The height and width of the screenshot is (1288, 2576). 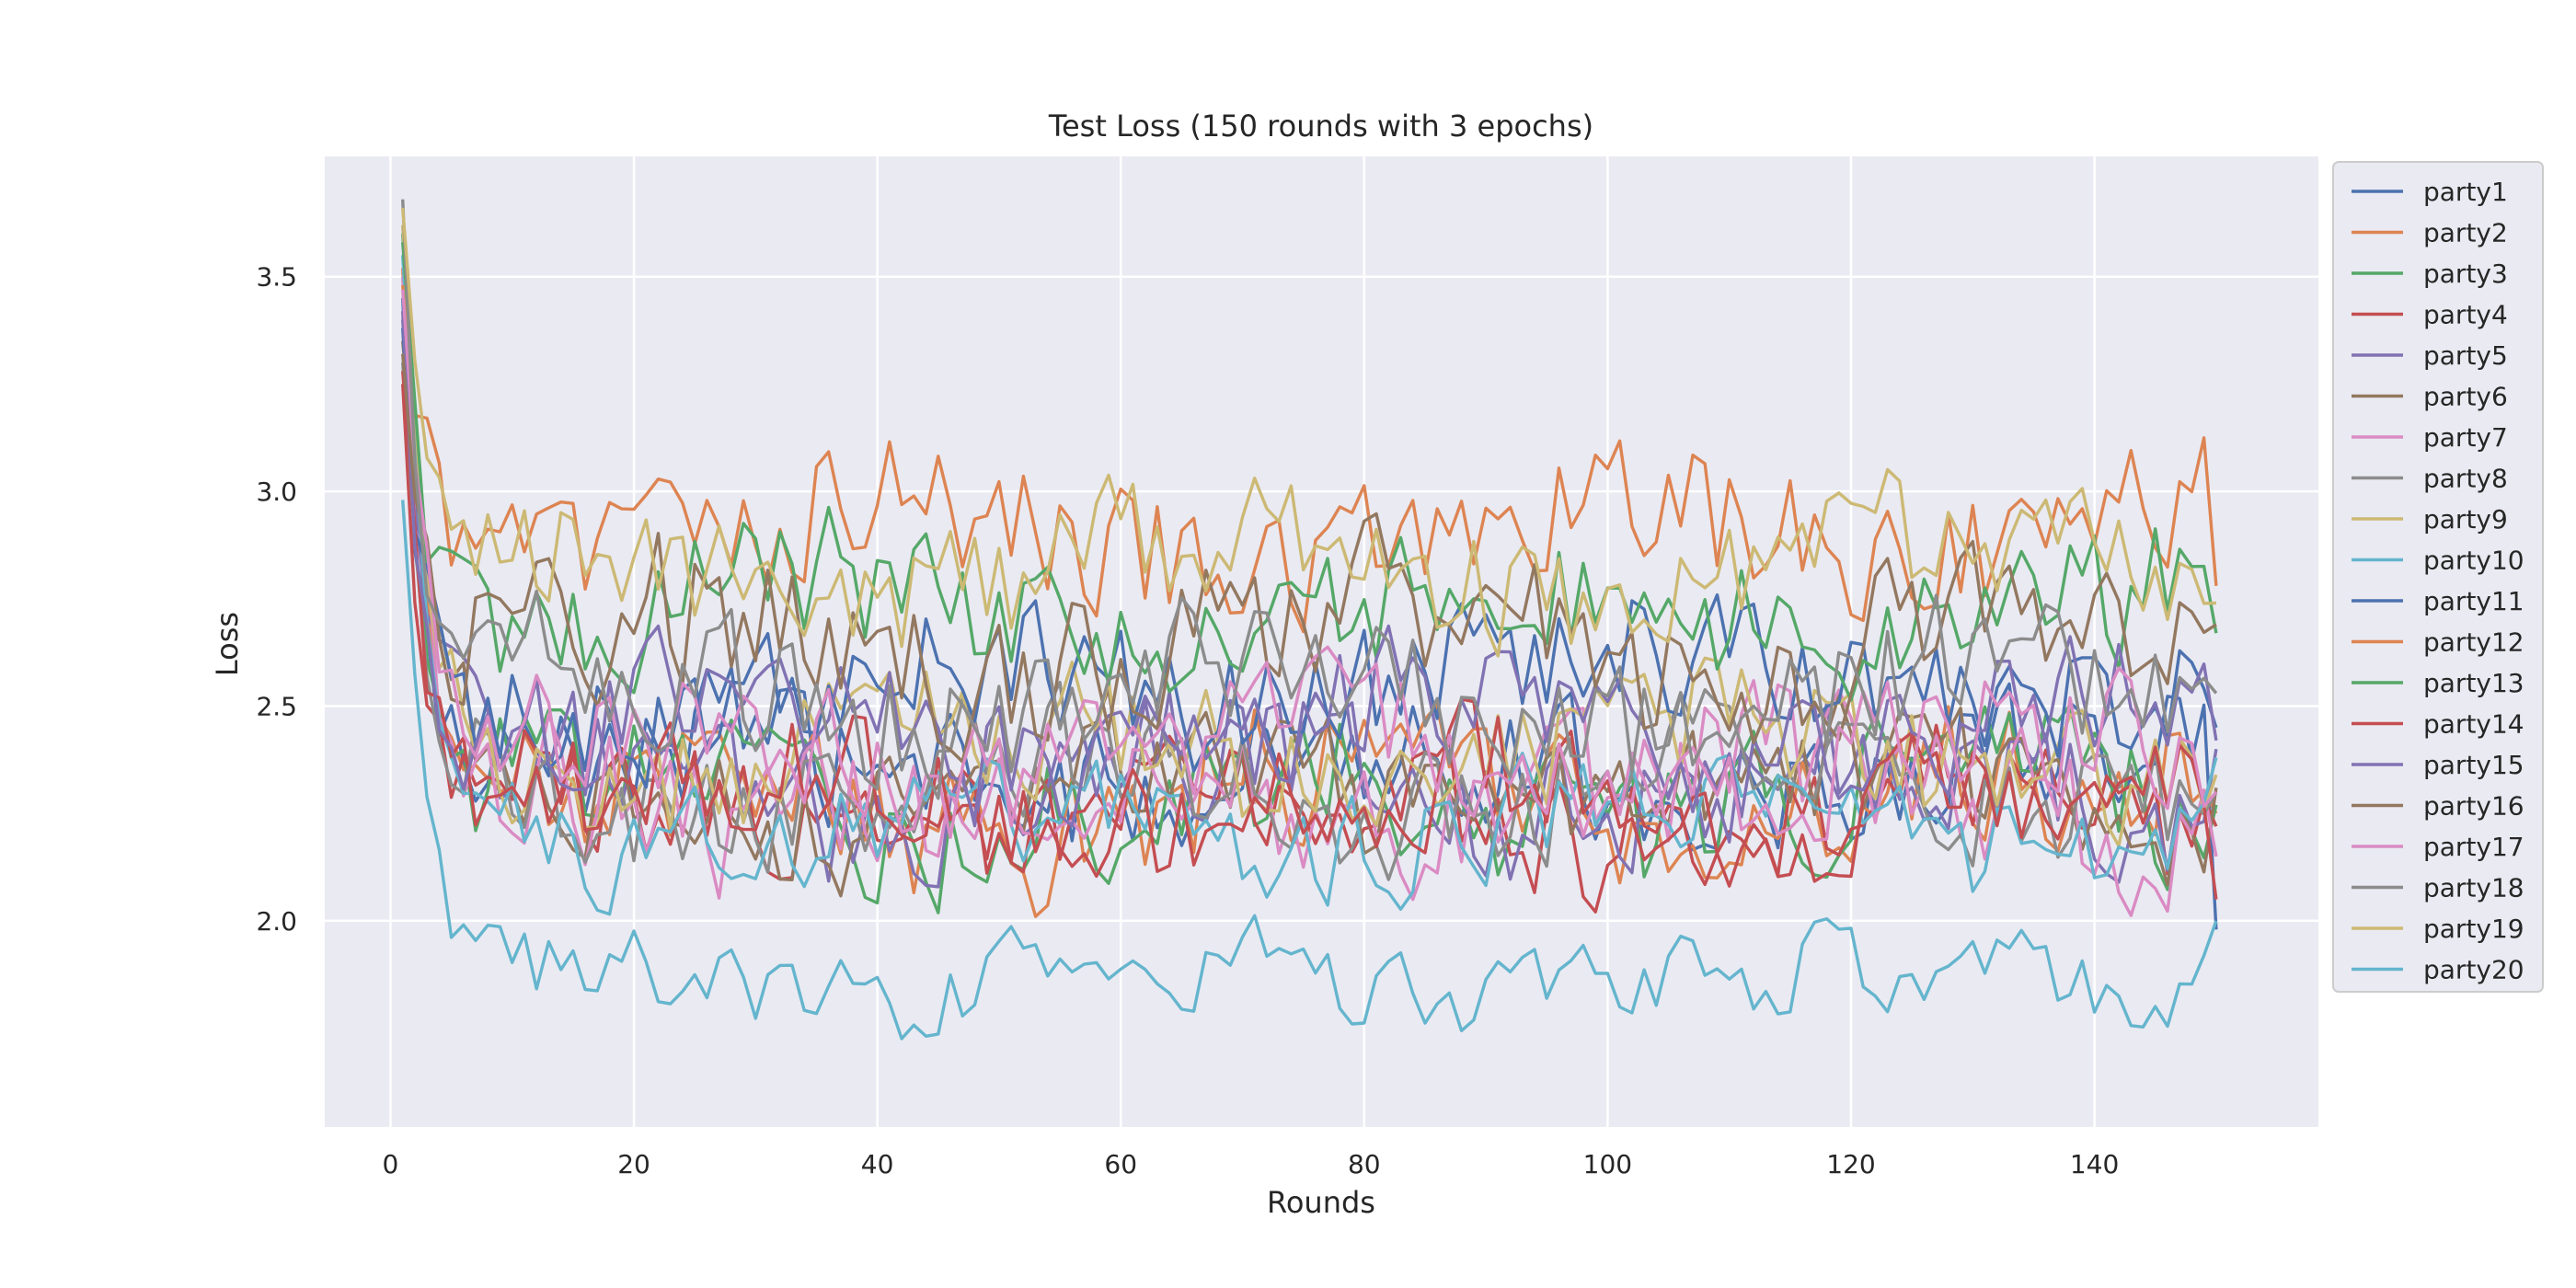 I want to click on x-tick-label: 40, so click(x=877, y=1164).